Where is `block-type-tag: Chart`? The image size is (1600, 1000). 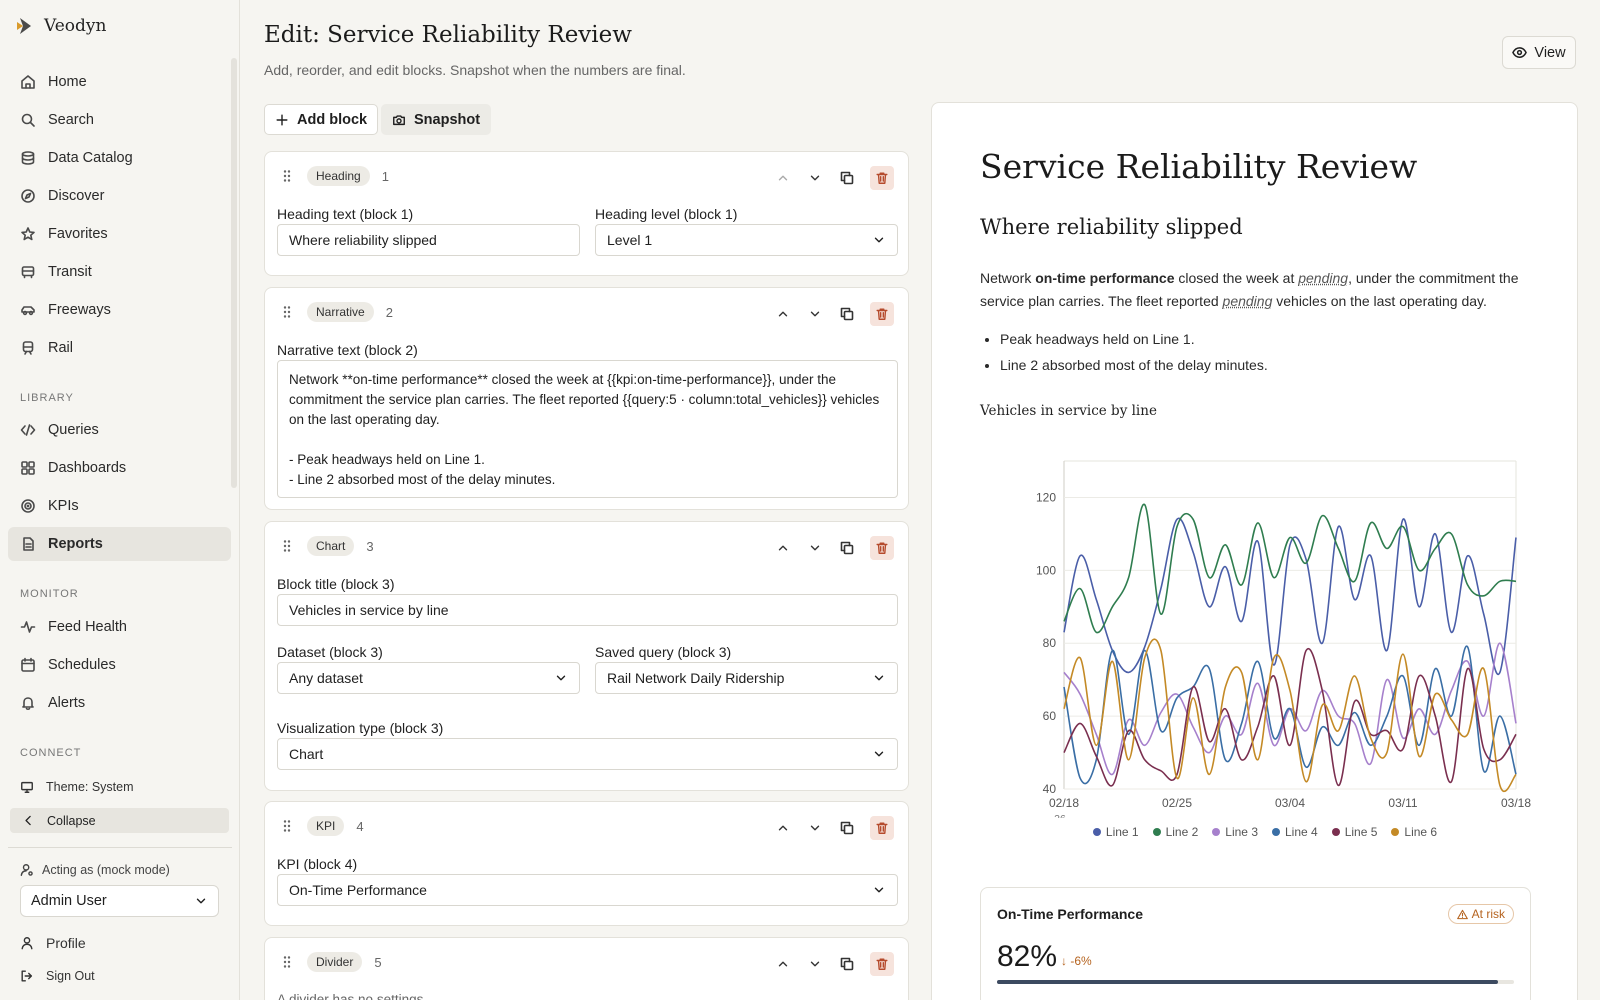 block-type-tag: Chart is located at coordinates (331, 546).